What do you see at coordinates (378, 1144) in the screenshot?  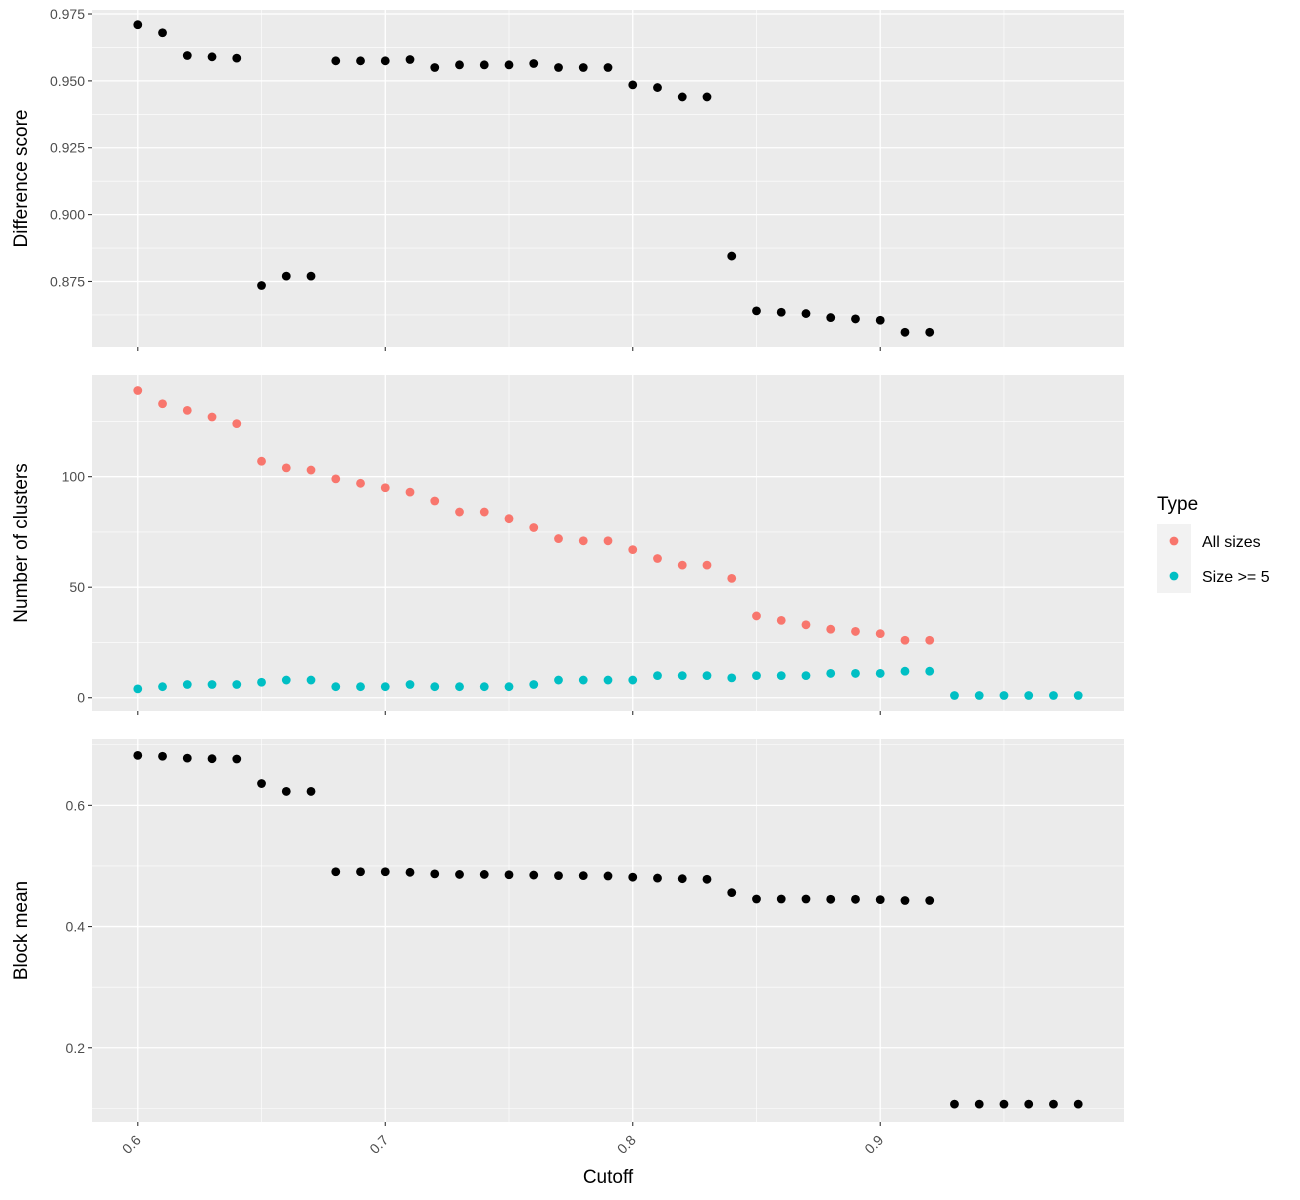 I see `x-tick-label: 0.7` at bounding box center [378, 1144].